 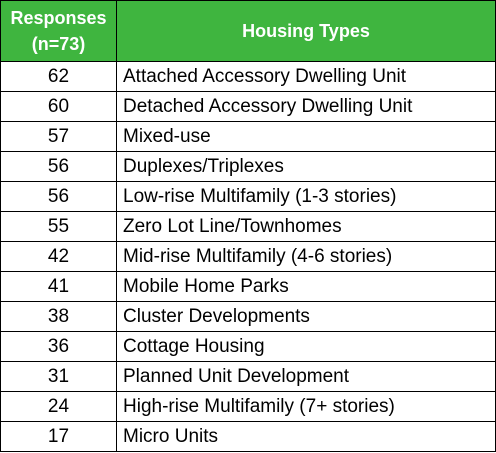 What do you see at coordinates (306, 226) in the screenshot?
I see `housing-type-name: Zero Lot Line/Townhomes` at bounding box center [306, 226].